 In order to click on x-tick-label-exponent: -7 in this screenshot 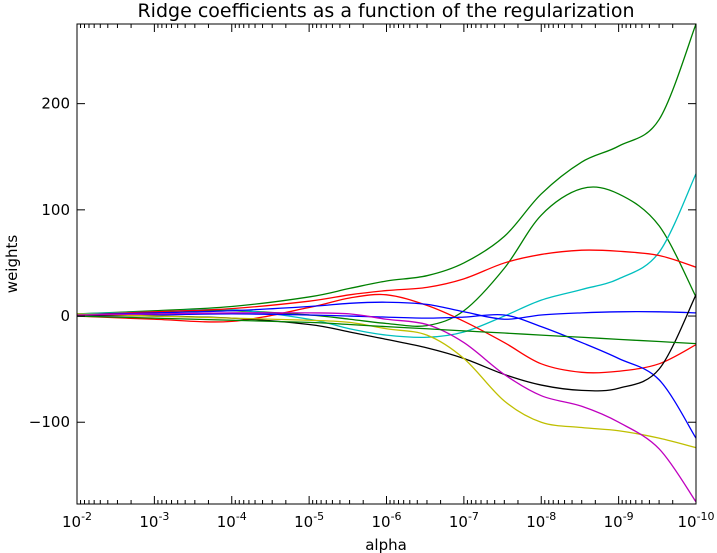, I will do `click(473, 516)`.